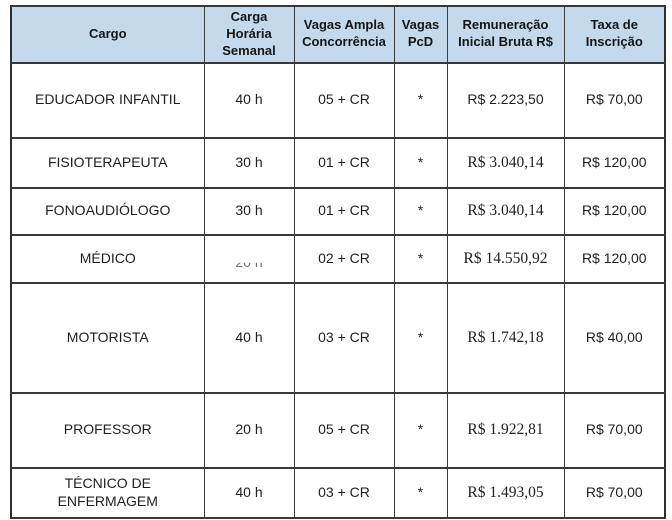 The image size is (672, 520). I want to click on cell-cargo: TÉCNICO DE ENFERMAGEM, so click(107, 492).